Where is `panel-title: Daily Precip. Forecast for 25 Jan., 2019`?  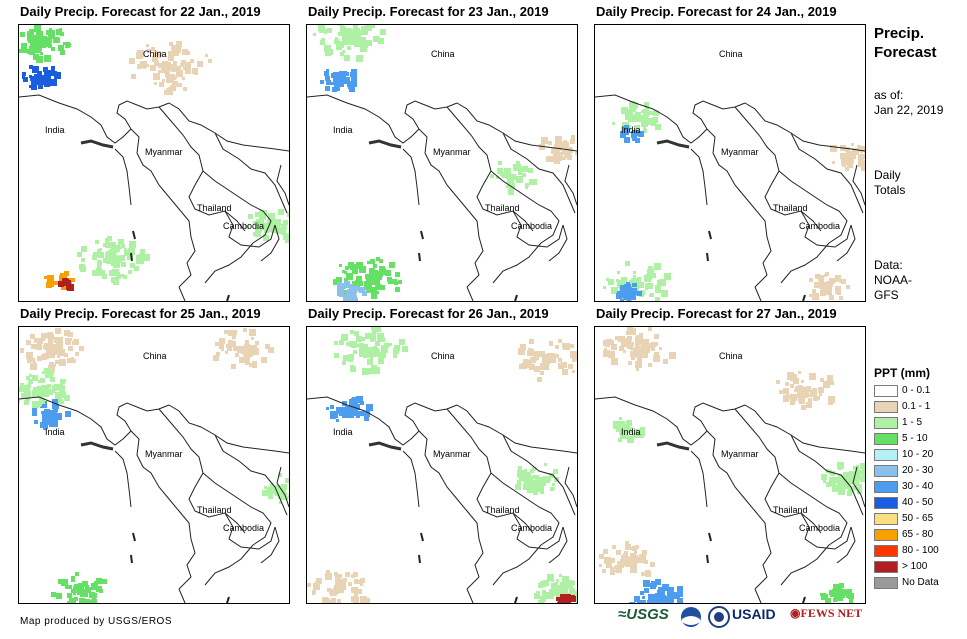 panel-title: Daily Precip. Forecast for 25 Jan., 2019 is located at coordinates (140, 313).